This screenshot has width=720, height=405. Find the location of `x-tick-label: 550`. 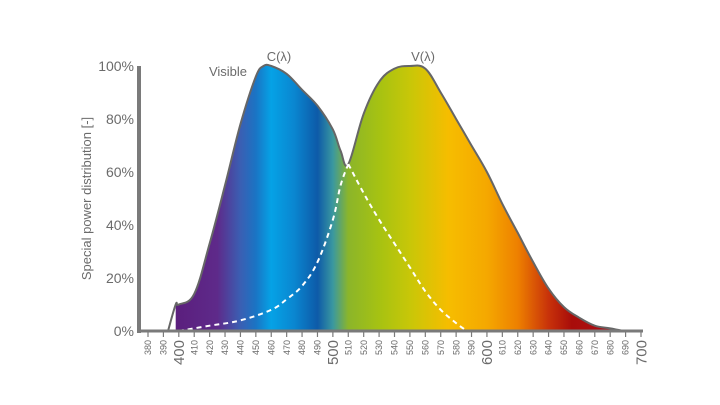

x-tick-label: 550 is located at coordinates (410, 347).